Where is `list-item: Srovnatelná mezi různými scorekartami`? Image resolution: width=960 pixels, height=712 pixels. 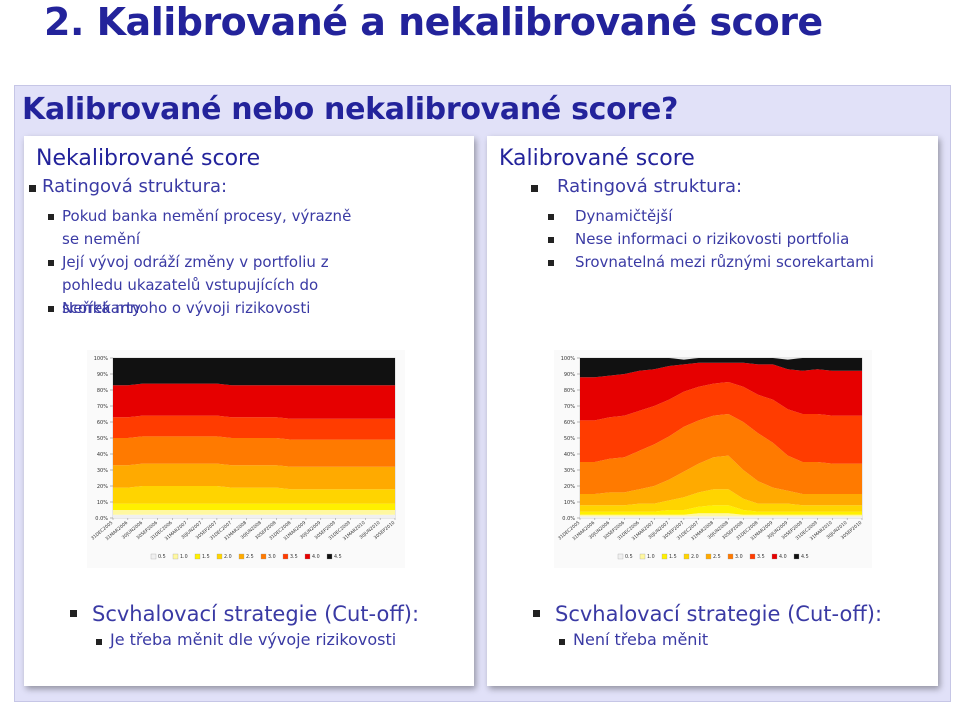
list-item: Srovnatelná mezi různými scorekartami is located at coordinates (724, 262).